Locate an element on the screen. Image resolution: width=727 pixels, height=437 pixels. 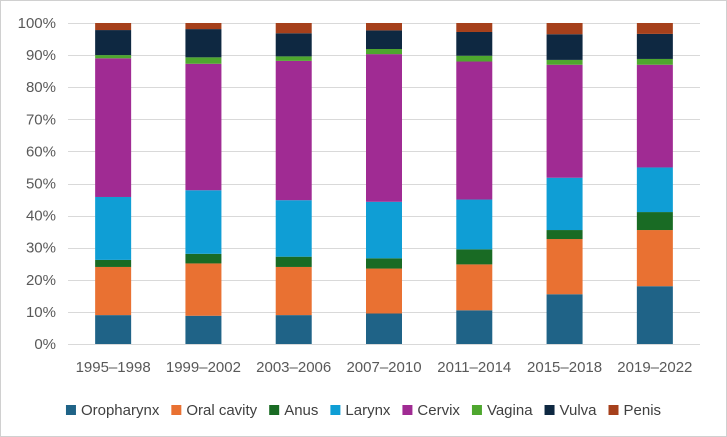
legend-label: Anus is located at coordinates (301, 410).